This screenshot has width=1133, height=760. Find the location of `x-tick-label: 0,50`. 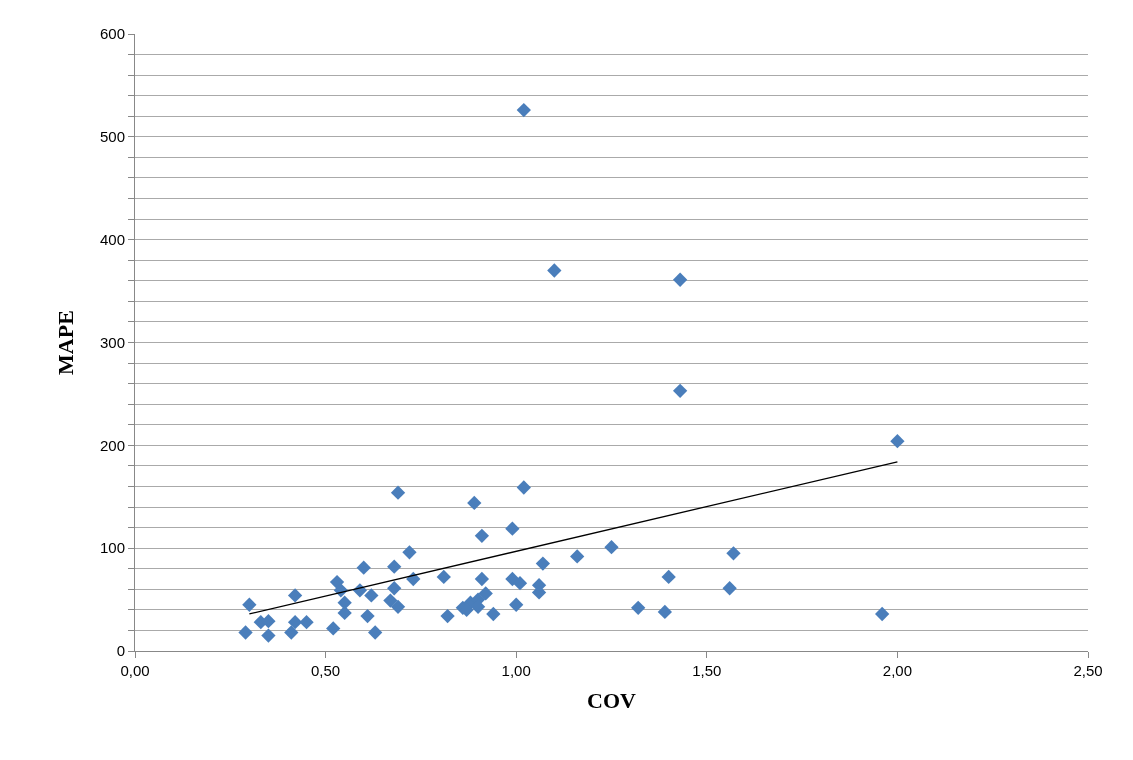

x-tick-label: 0,50 is located at coordinates (326, 670).